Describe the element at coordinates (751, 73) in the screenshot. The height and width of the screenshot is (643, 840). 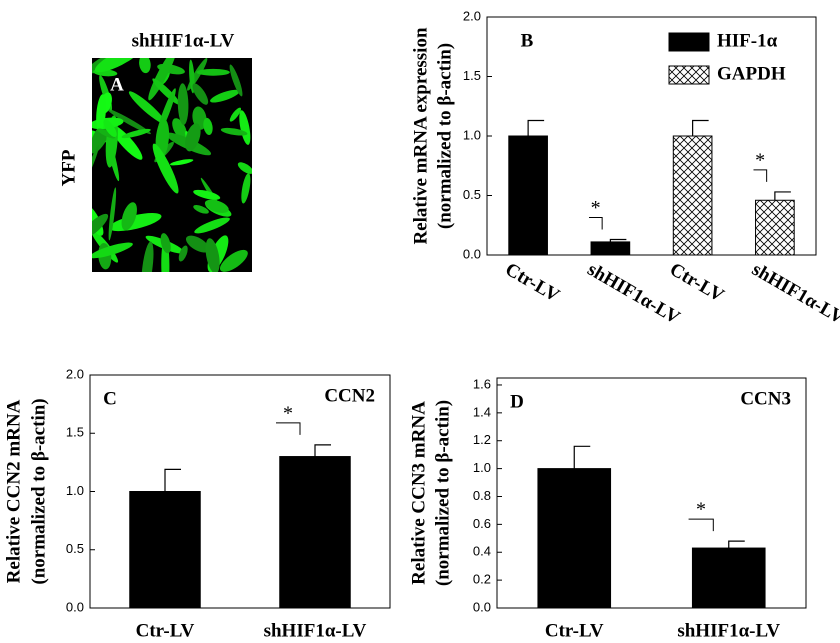
I see `legend-label: GAPDH` at that location.